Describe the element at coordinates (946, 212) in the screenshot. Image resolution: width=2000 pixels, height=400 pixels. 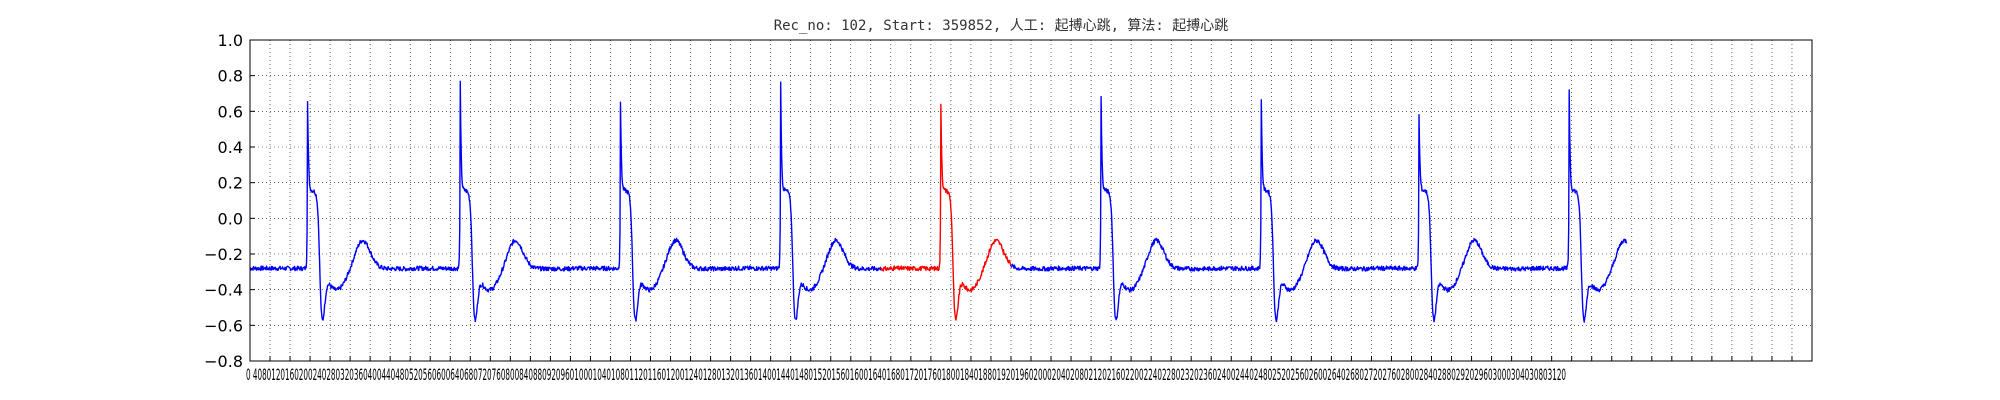
I see `highlighted-beat-line` at that location.